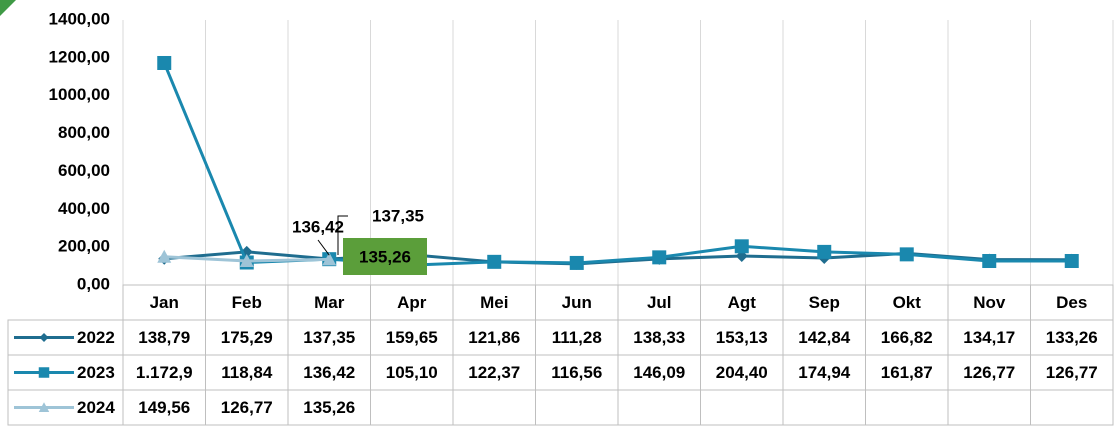  Describe the element at coordinates (989, 337) in the screenshot. I see `table-value: 134,17` at that location.